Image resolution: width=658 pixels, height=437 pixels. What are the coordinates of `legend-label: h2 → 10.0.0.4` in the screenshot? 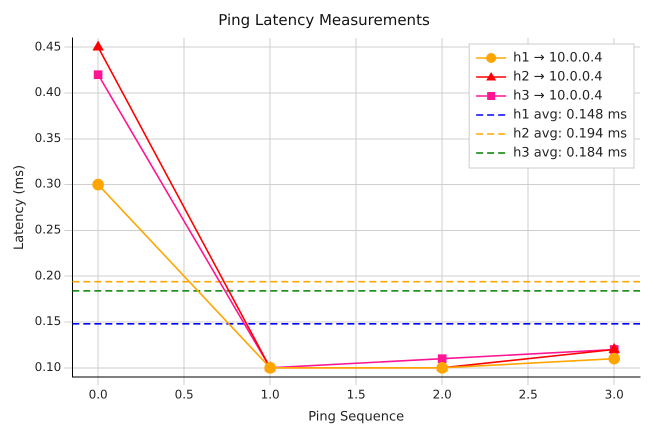 It's located at (558, 76).